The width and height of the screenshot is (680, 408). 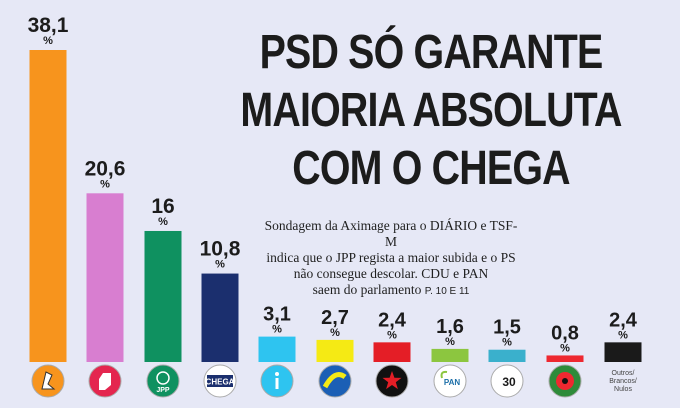 I want to click on psd-logo-icon, so click(x=48, y=381).